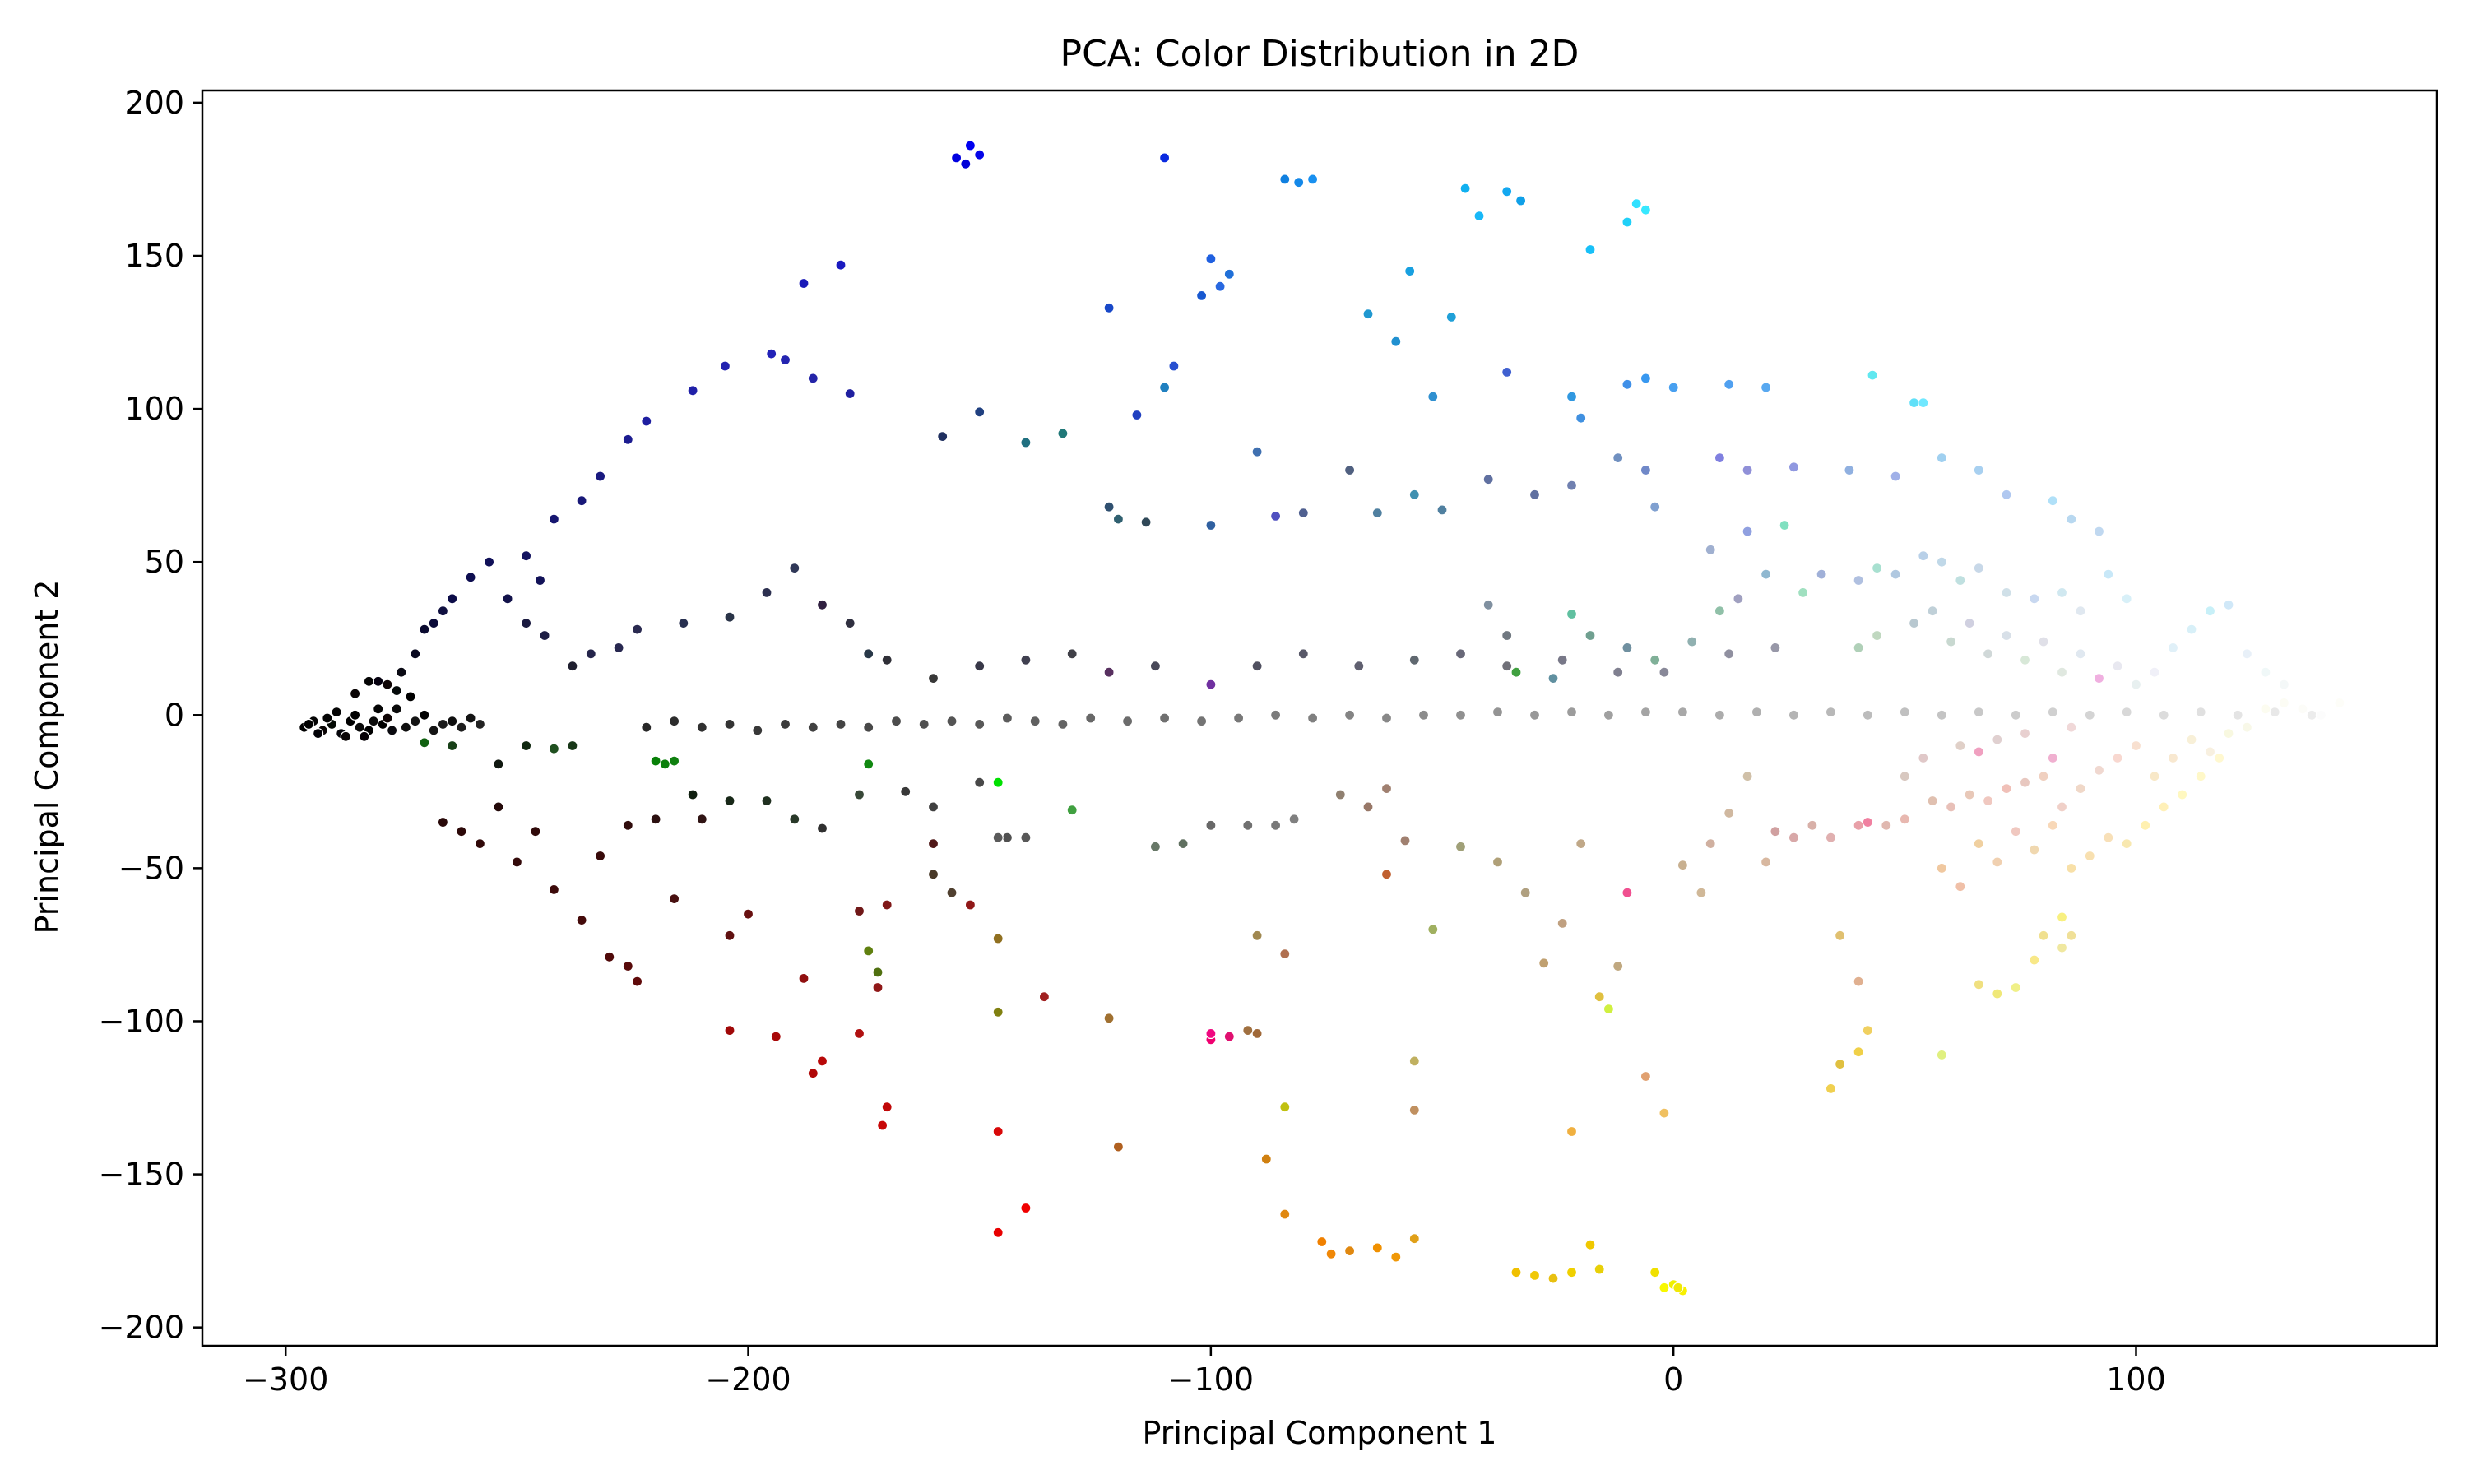 Image resolution: width=2468 pixels, height=1484 pixels. I want to click on x-tick-label: −200, so click(748, 1379).